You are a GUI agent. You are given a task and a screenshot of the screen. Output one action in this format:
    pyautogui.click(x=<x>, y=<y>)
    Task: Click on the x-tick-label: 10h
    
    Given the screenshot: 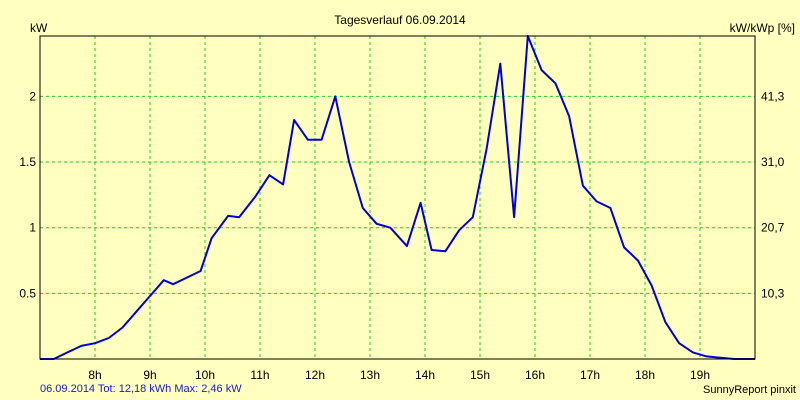 What is the action you would take?
    pyautogui.click(x=205, y=375)
    